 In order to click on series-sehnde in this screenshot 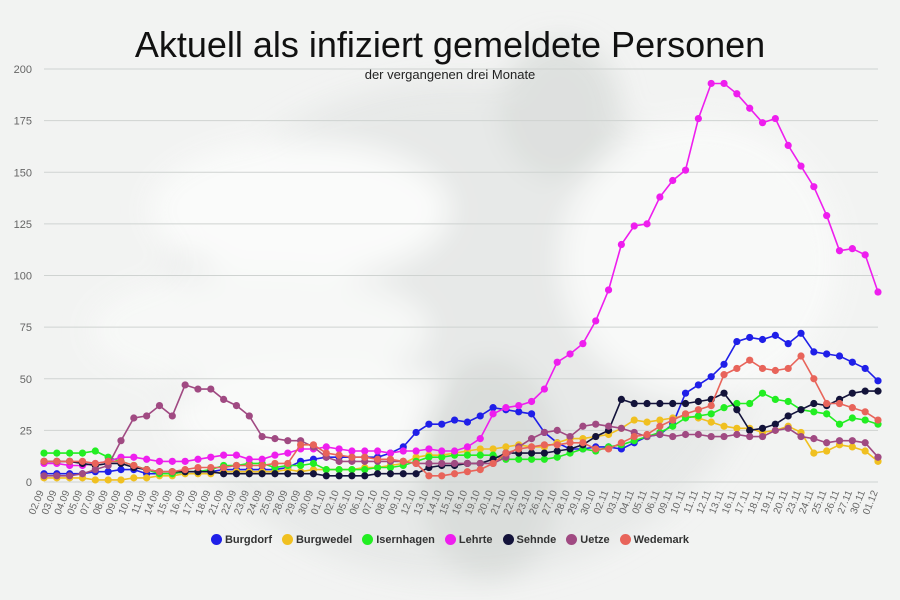, I will do `click(461, 433)`.